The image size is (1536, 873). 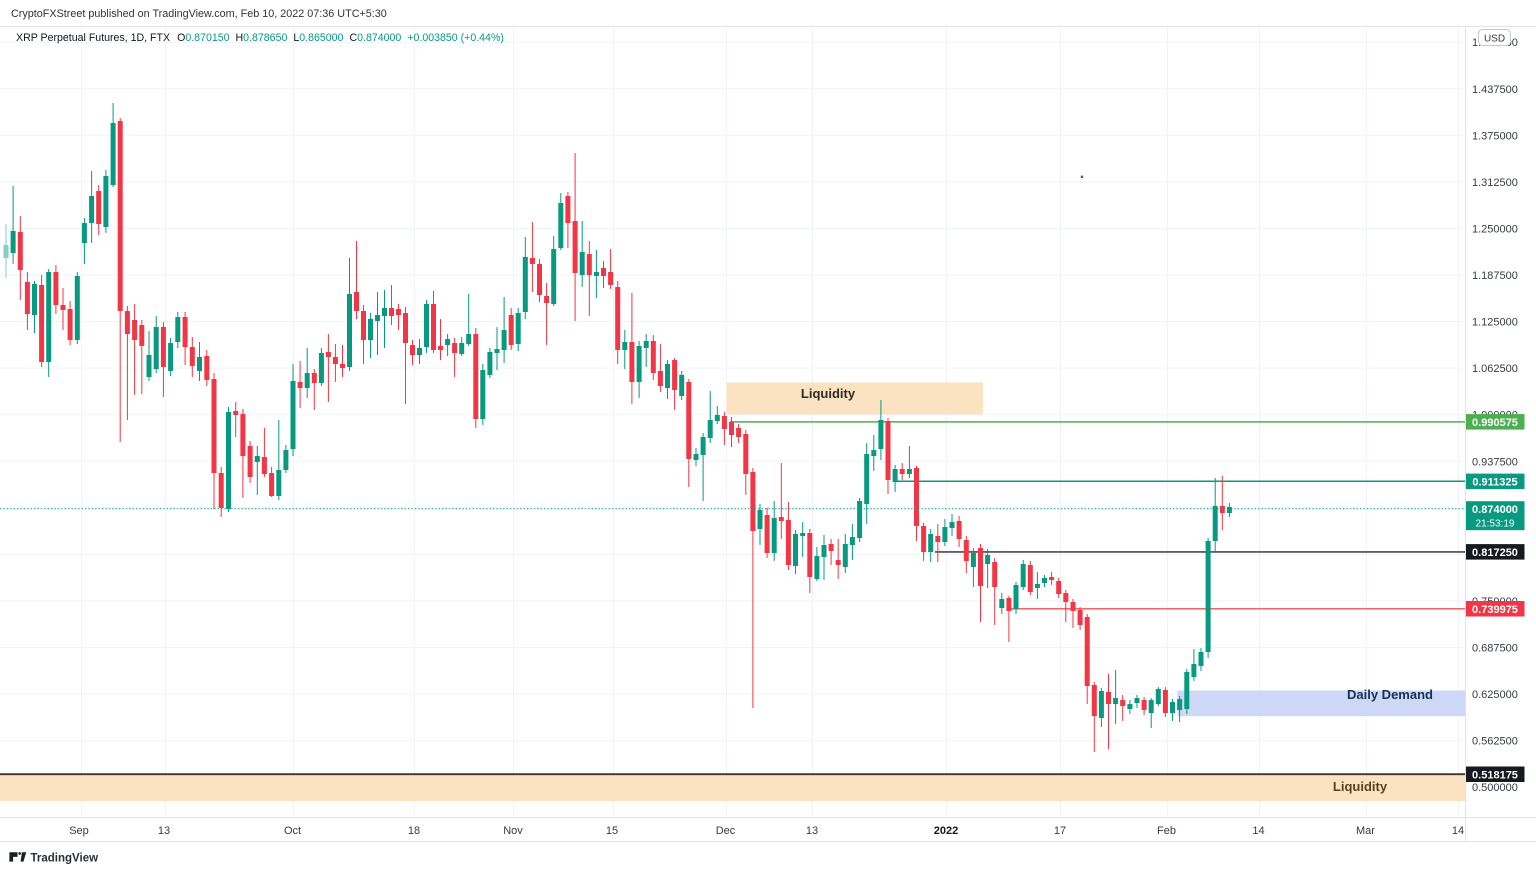 What do you see at coordinates (1060, 831) in the screenshot?
I see `svg-text: 17` at bounding box center [1060, 831].